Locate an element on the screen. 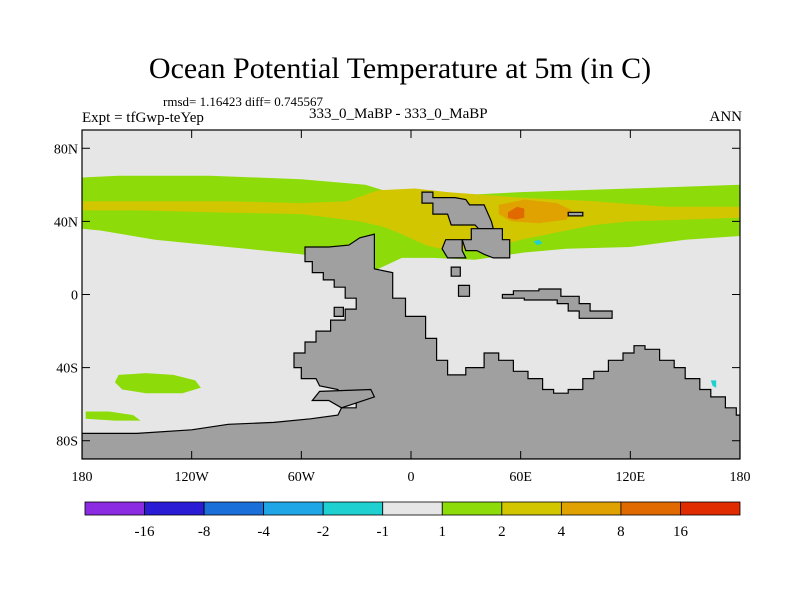  land-east-island-chain is located at coordinates (557, 303).